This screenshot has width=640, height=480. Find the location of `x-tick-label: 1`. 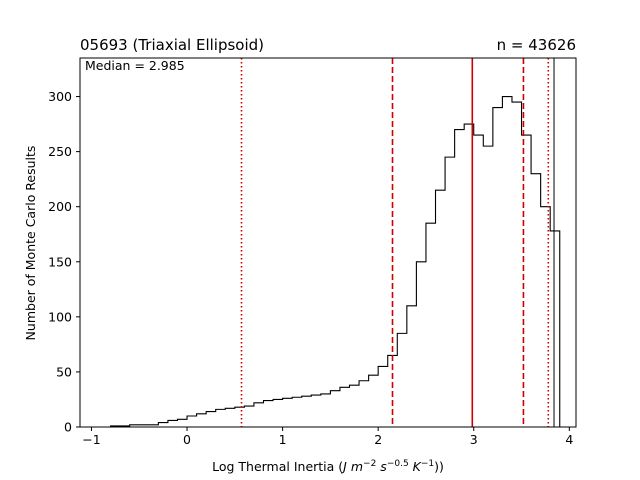

x-tick-label: 1 is located at coordinates (283, 439).